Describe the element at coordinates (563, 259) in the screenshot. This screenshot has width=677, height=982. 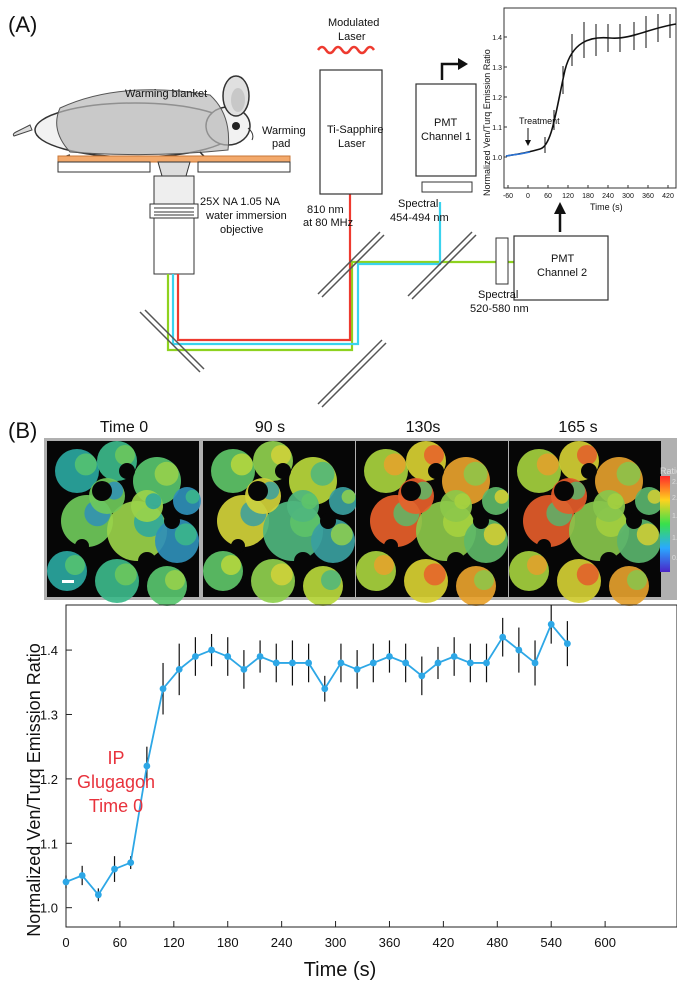
I see `pmt2-label-1: PMT` at that location.